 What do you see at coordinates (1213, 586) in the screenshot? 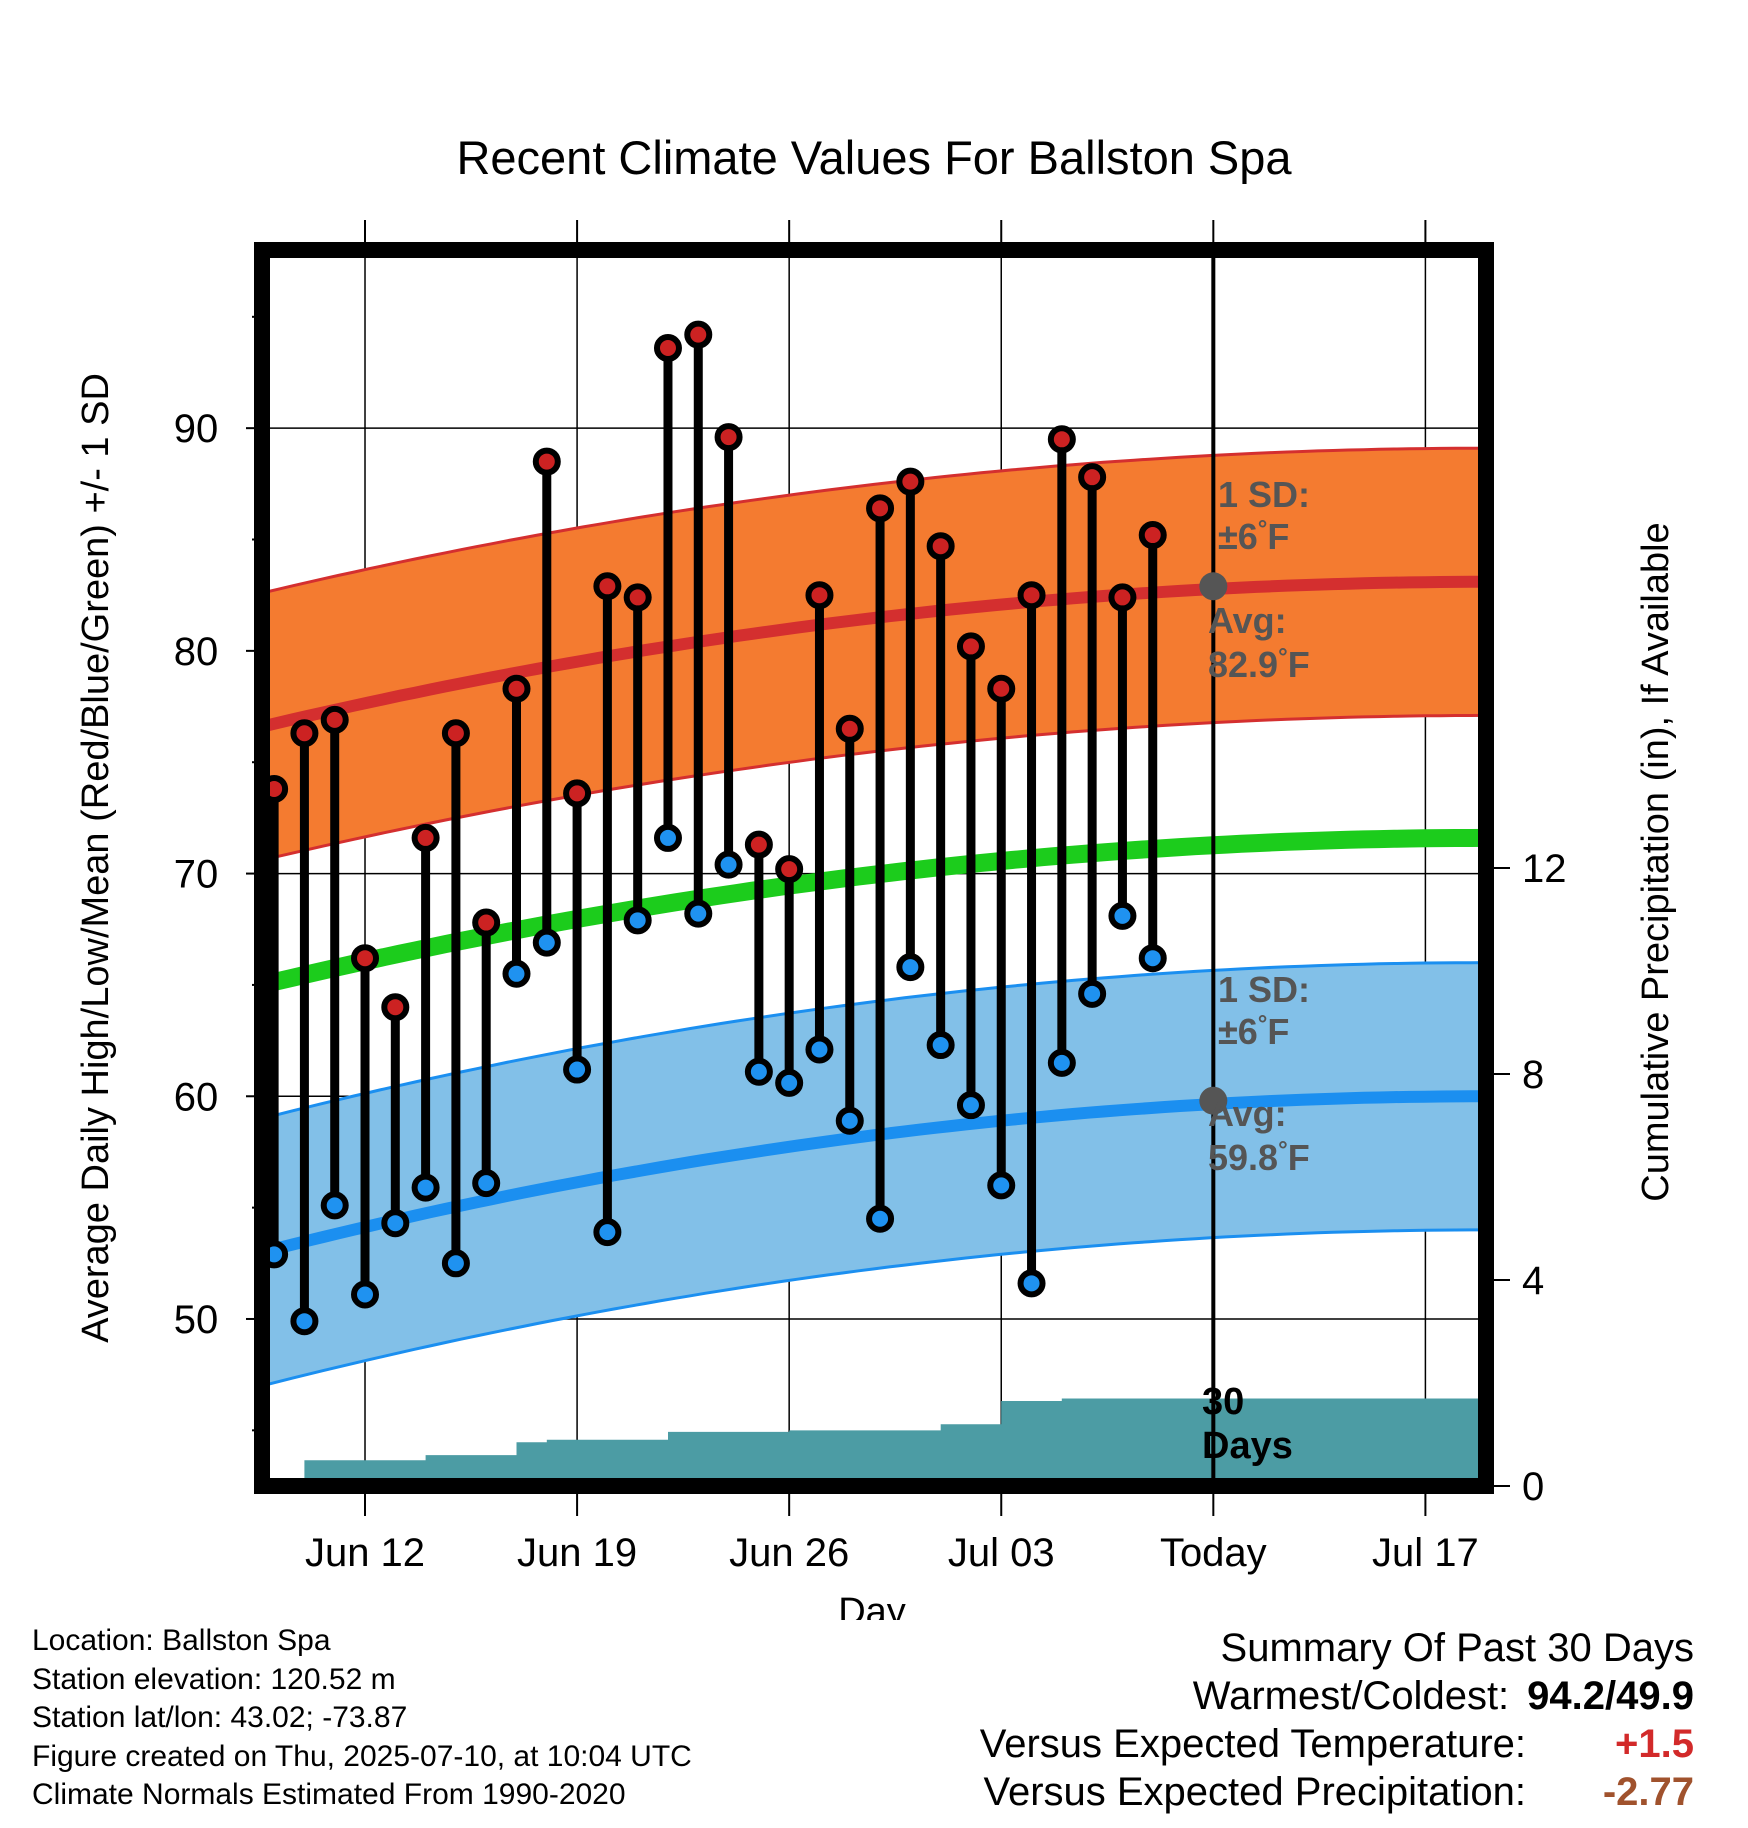
I see `today-normal-high-point` at bounding box center [1213, 586].